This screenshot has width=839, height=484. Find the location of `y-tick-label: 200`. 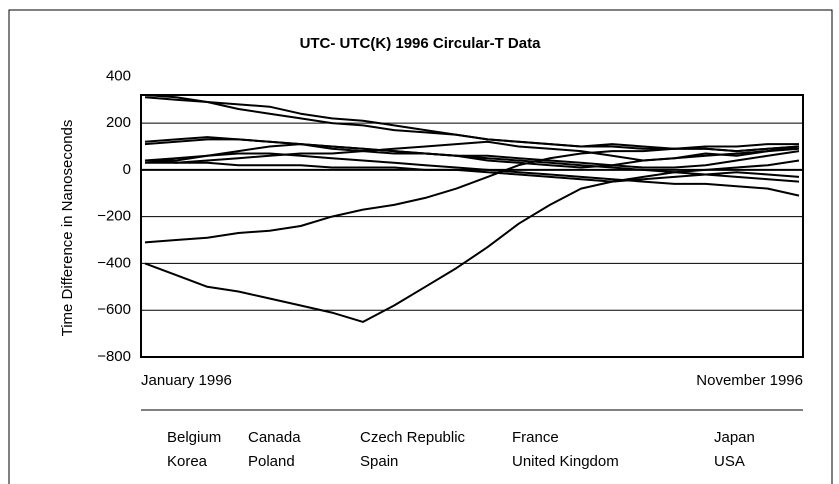

y-tick-label: 200 is located at coordinates (118, 122).